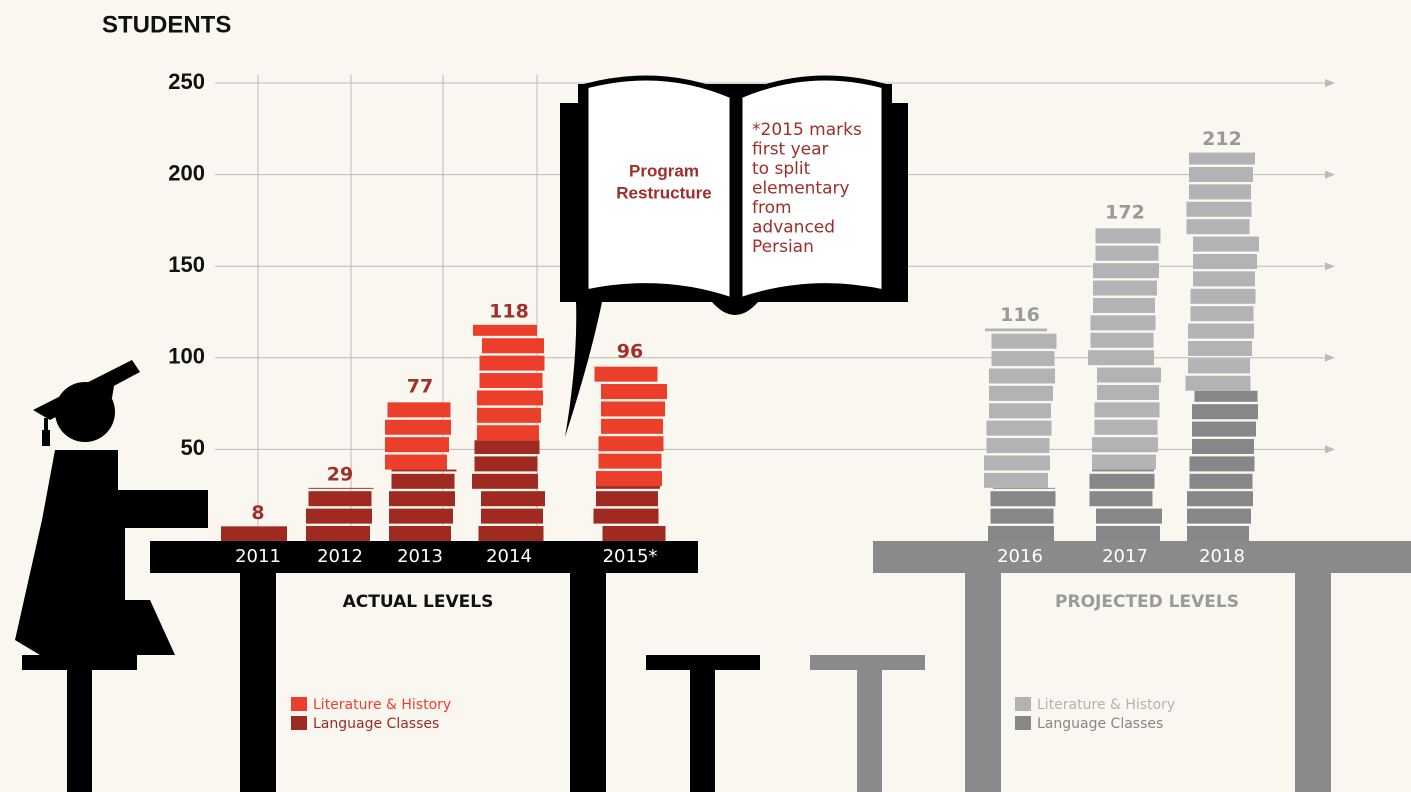 This screenshot has height=792, width=1411. Describe the element at coordinates (1222, 556) in the screenshot. I see `x-tick-label: 2018` at that location.